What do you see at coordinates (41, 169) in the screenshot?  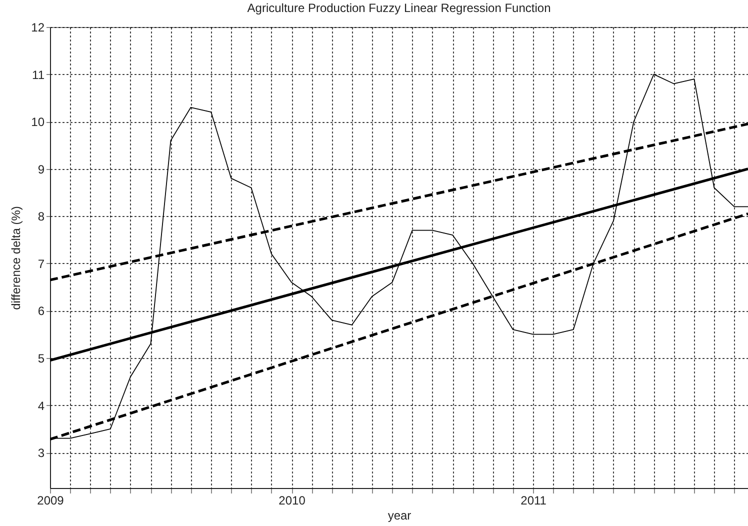 I see `y-tick-label: 9` at bounding box center [41, 169].